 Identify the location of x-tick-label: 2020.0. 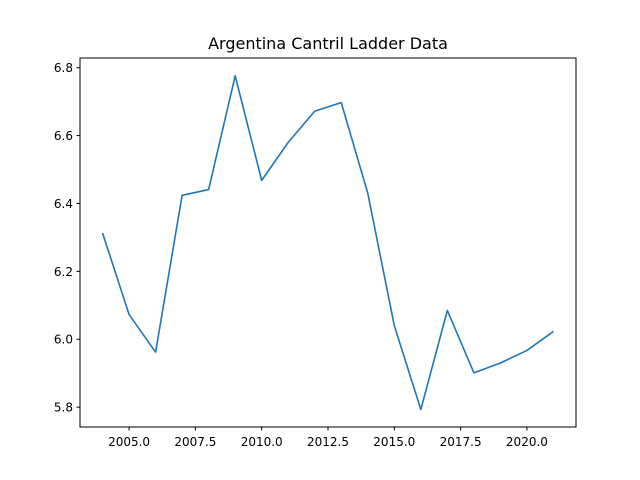
(527, 442).